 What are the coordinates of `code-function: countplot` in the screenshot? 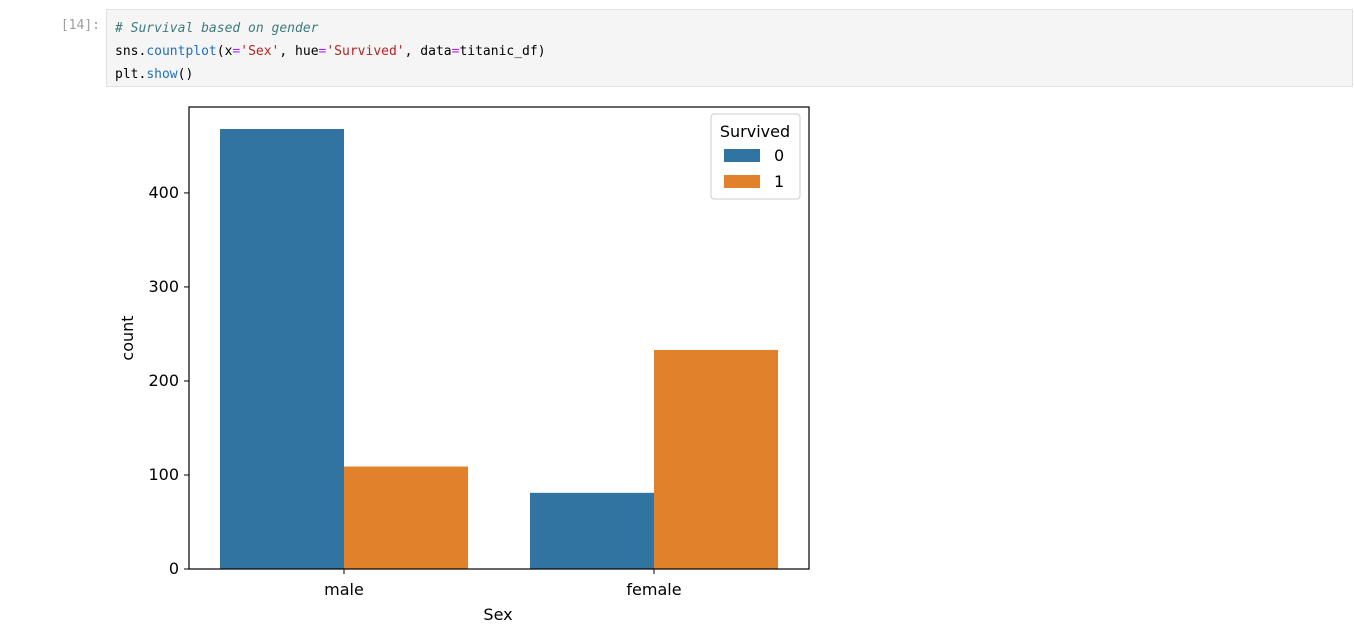 It's located at (181, 51).